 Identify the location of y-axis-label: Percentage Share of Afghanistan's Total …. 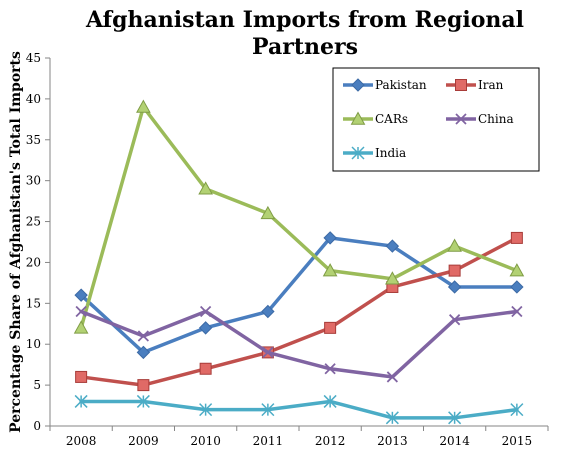
(16, 242).